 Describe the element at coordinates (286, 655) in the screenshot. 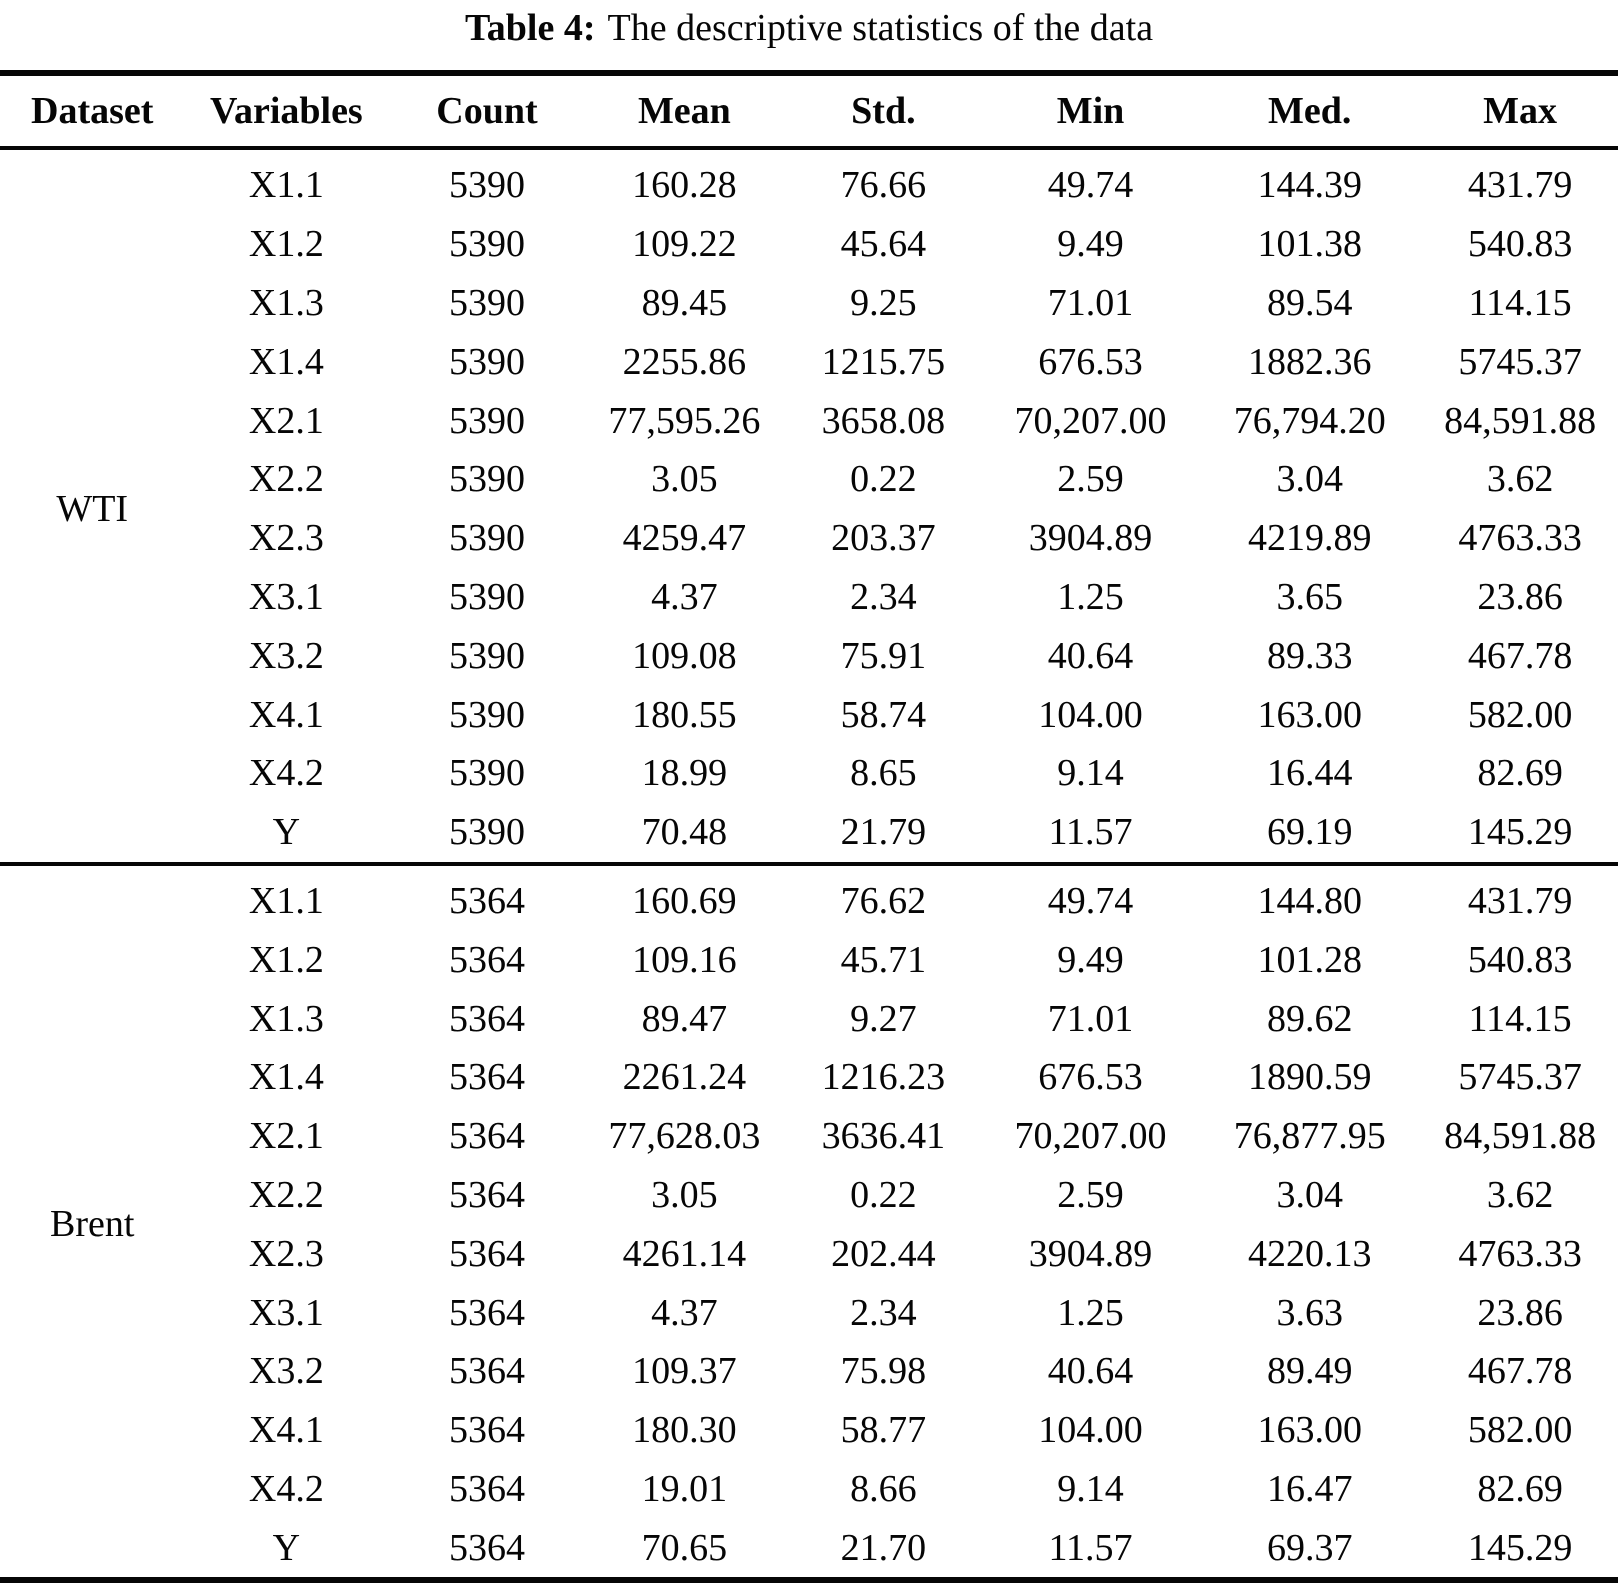

I see `variable-cell: X3.2` at that location.